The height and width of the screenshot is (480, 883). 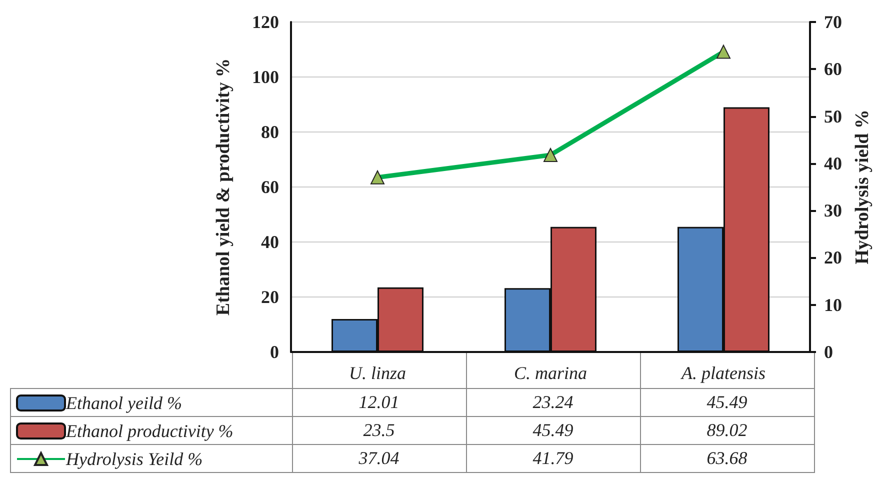 What do you see at coordinates (551, 373) in the screenshot?
I see `x-tick-label: C. marina` at bounding box center [551, 373].